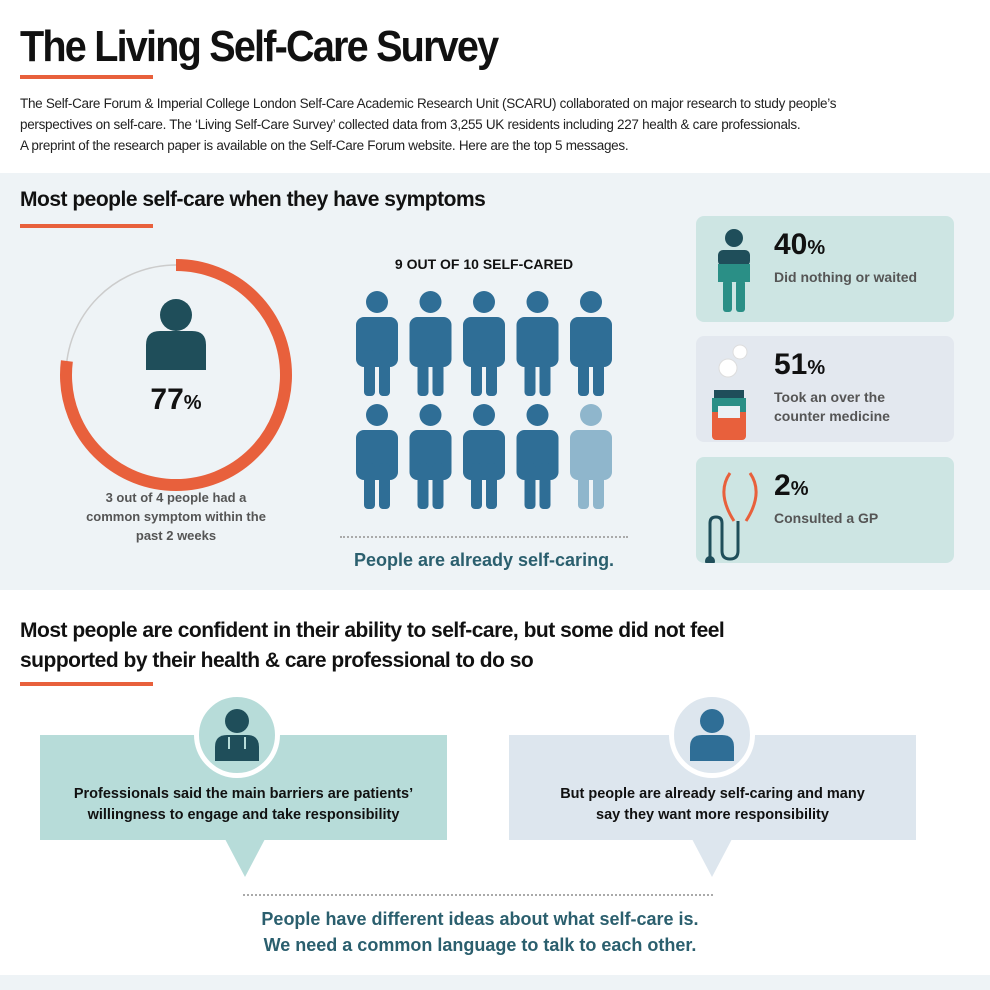 The width and height of the screenshot is (990, 990). I want to click on donut-arc, so click(176, 375).